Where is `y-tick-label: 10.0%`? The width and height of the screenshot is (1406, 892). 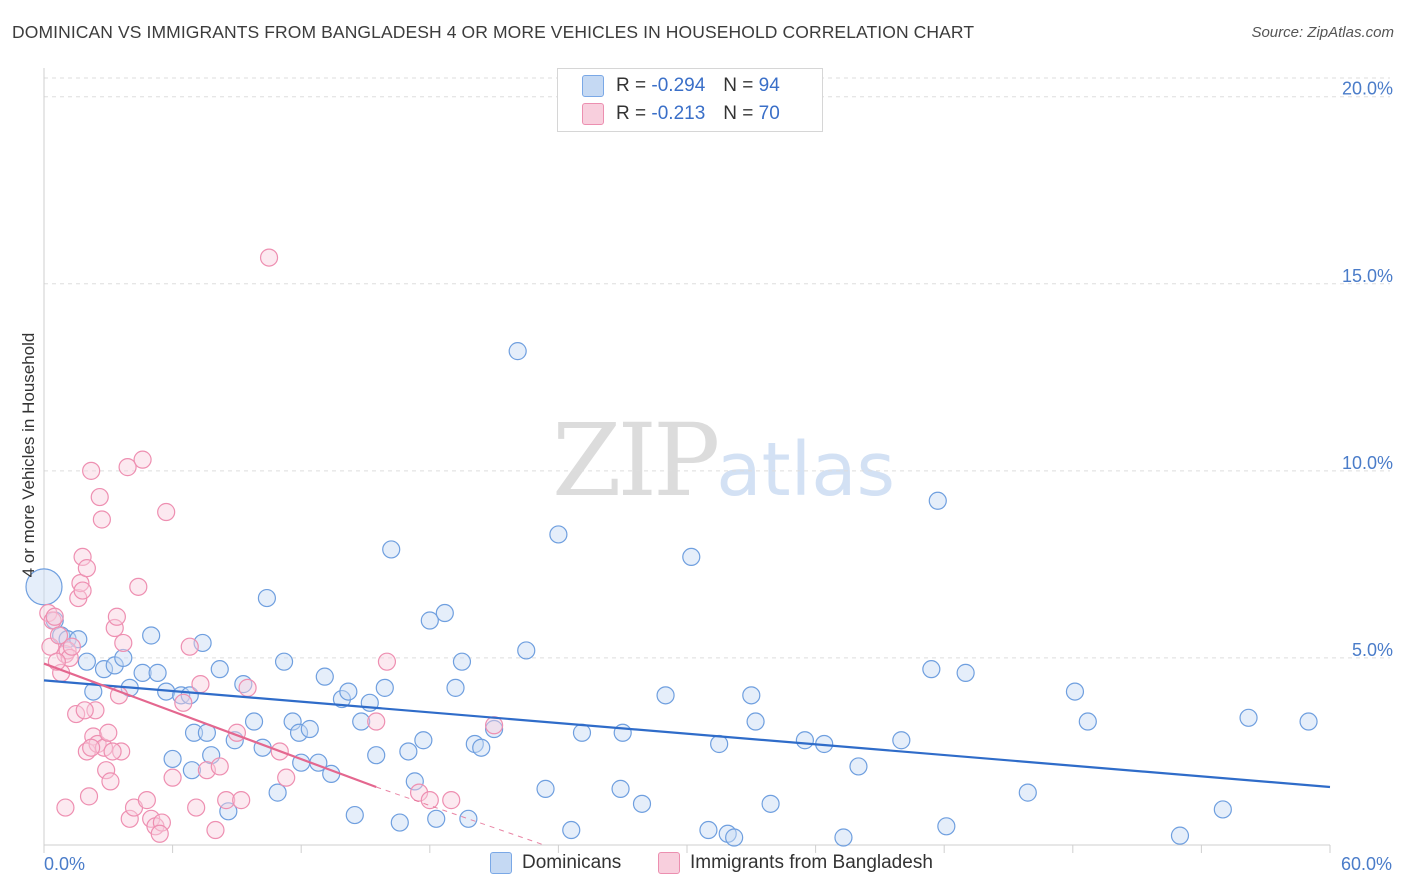 y-tick-label: 10.0% is located at coordinates (1367, 463).